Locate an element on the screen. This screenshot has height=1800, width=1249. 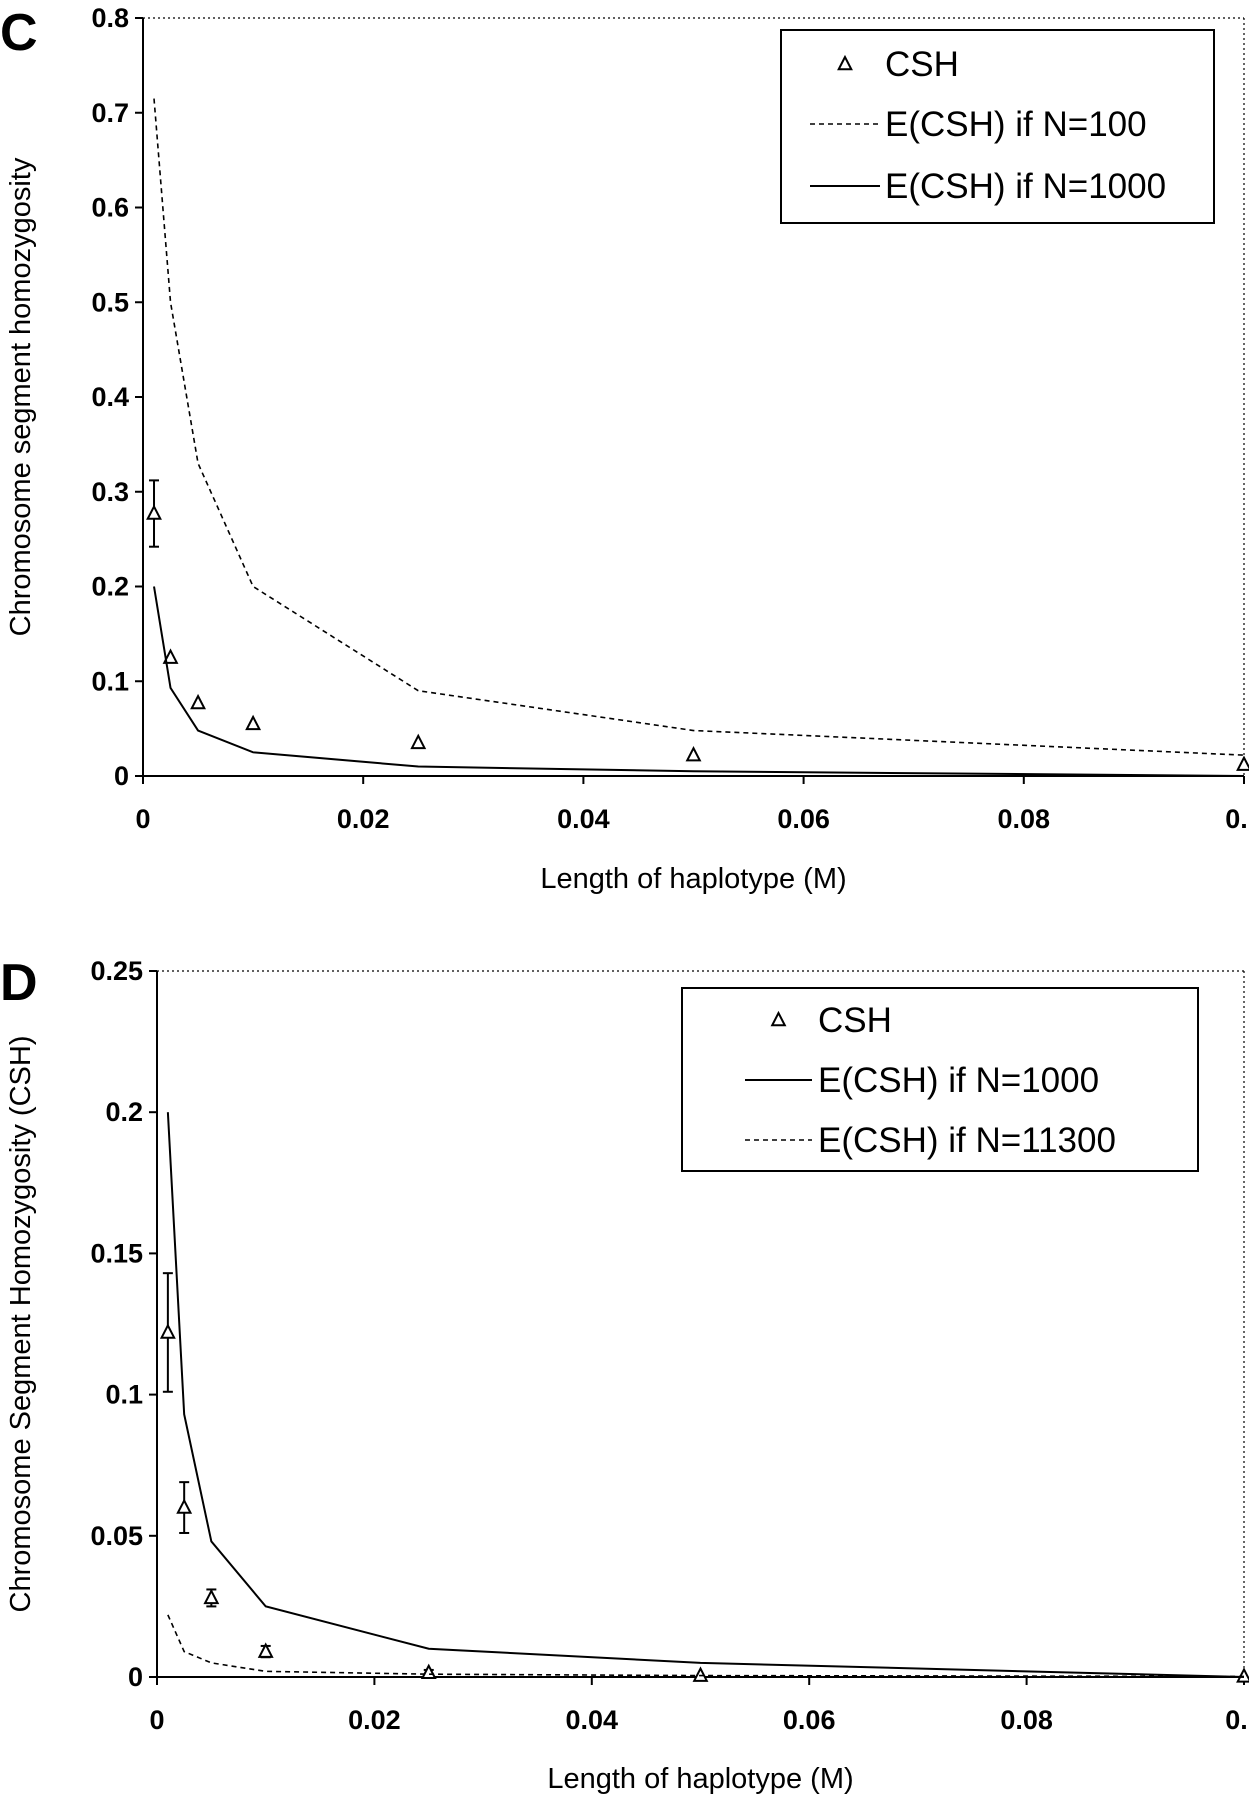
panel-label: D is located at coordinates (19, 983).